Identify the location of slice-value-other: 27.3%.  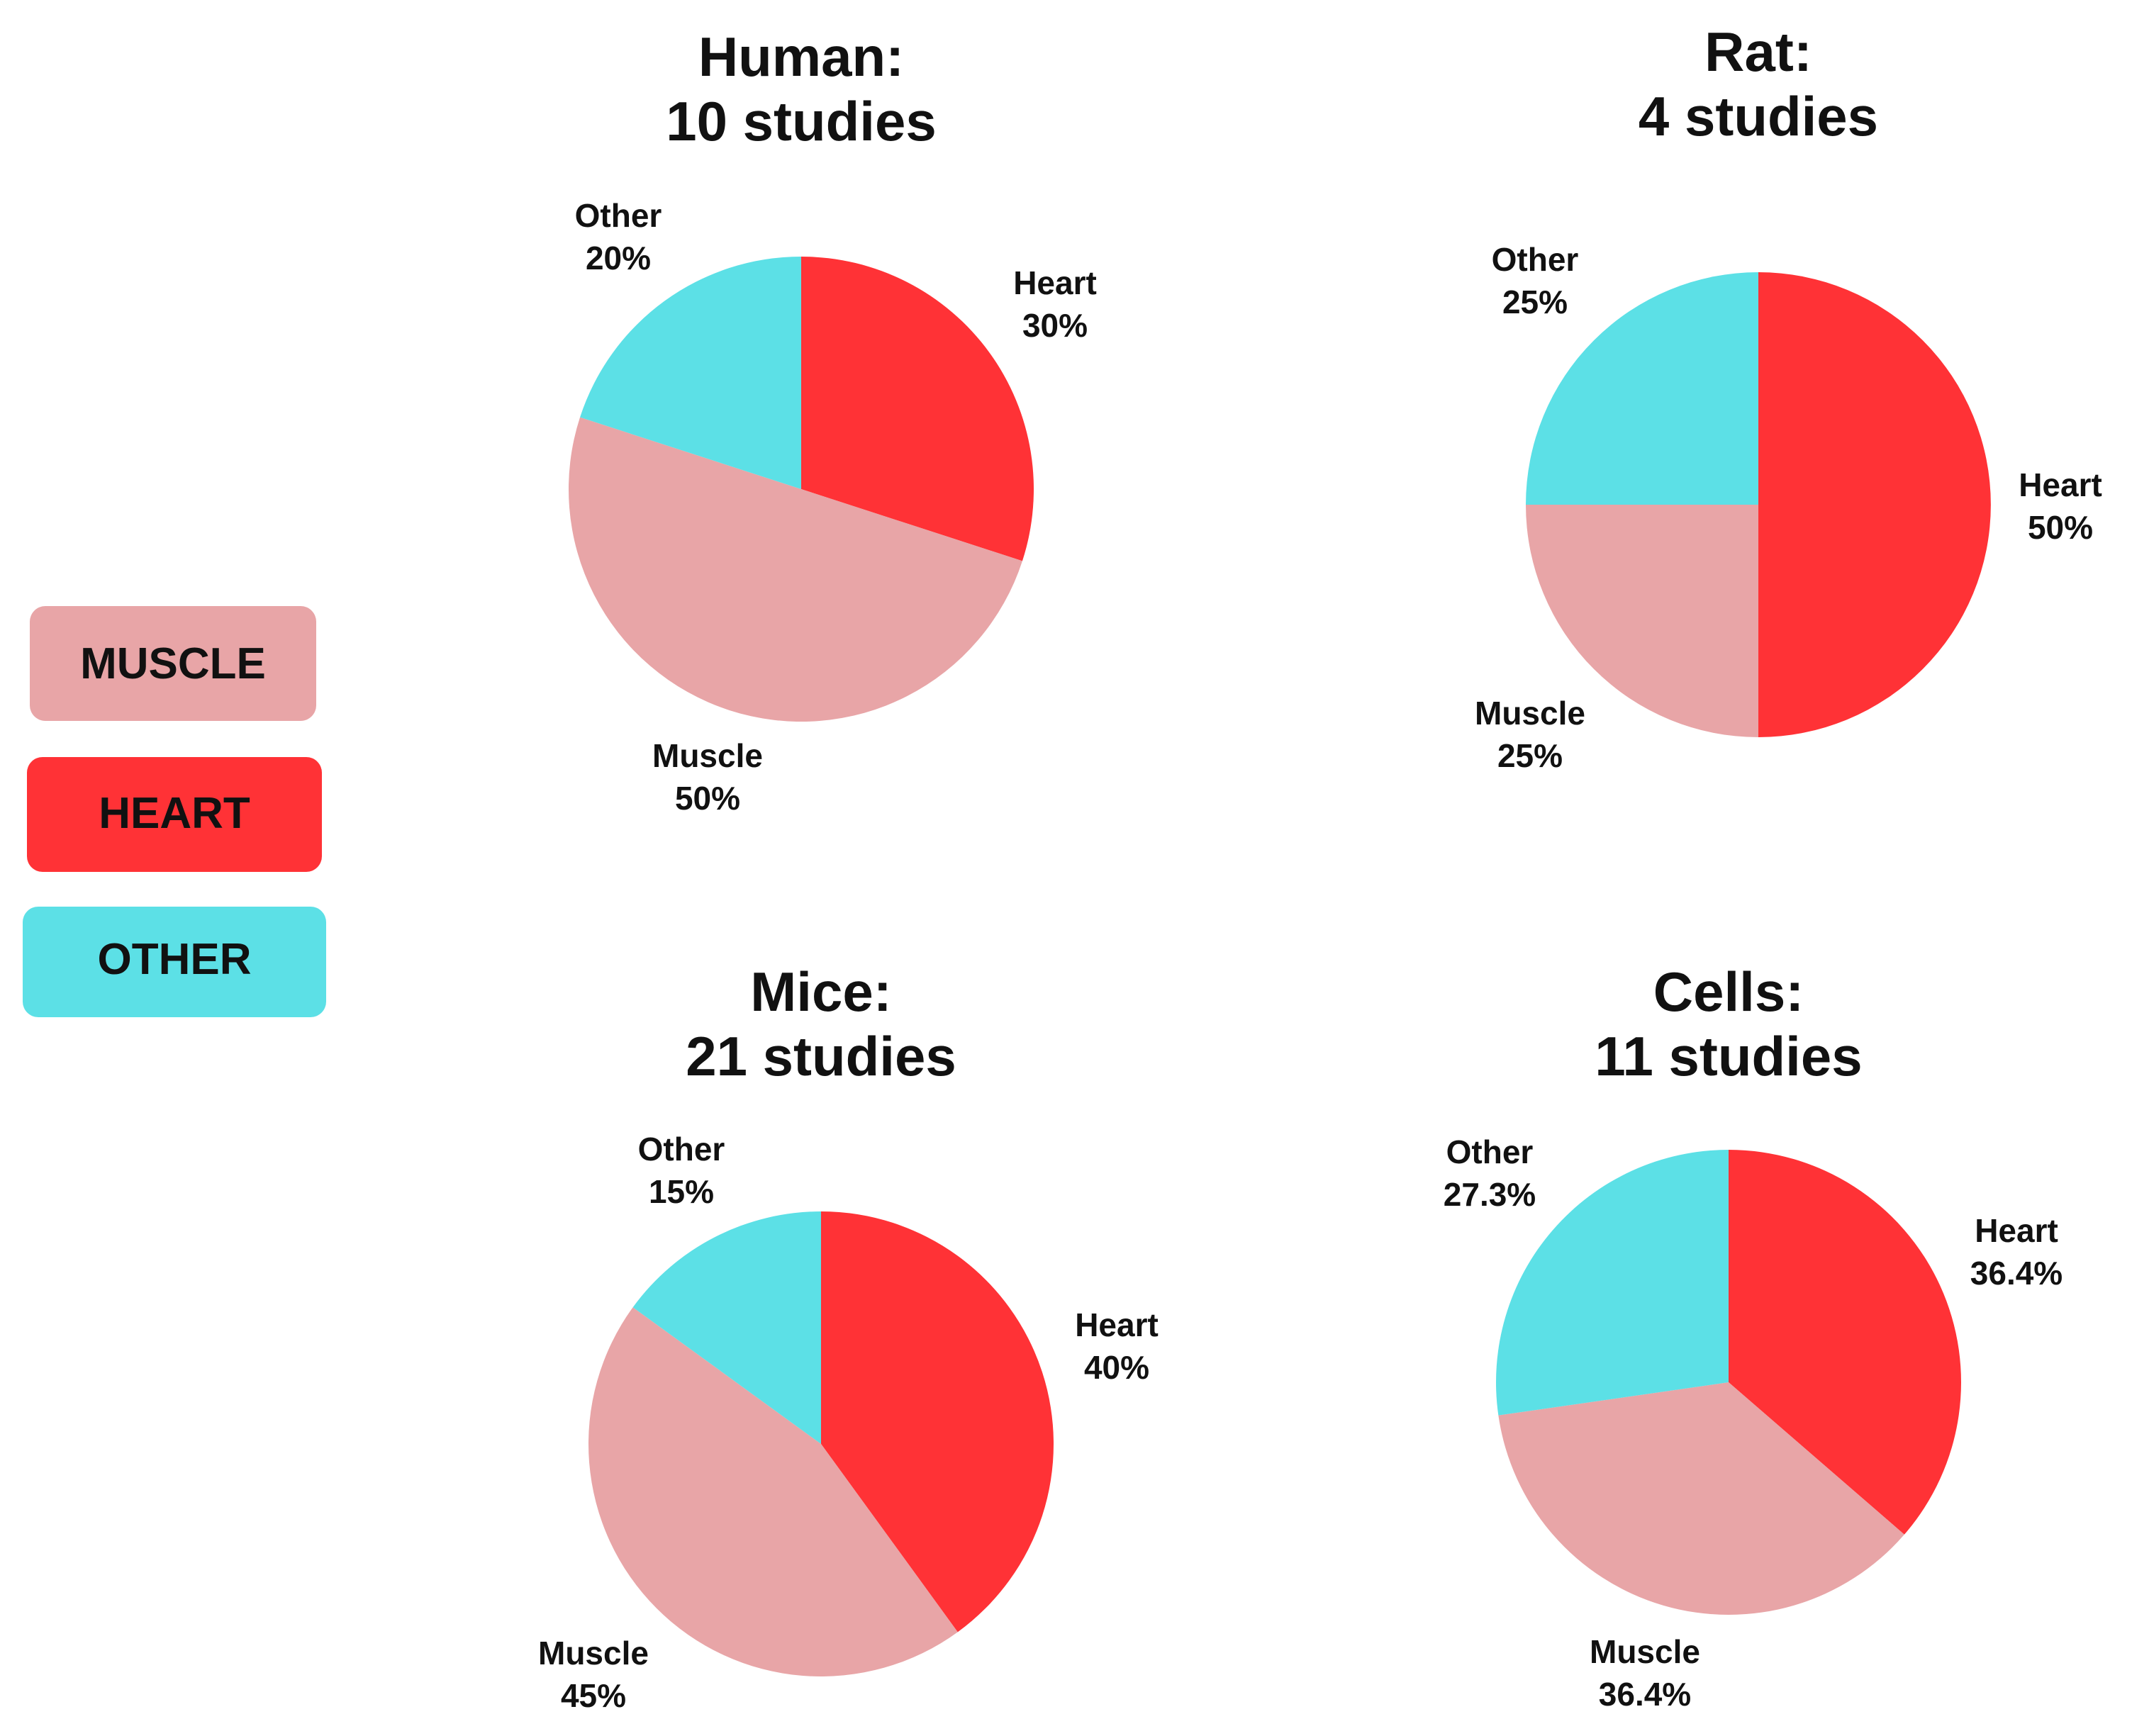
(1490, 1195).